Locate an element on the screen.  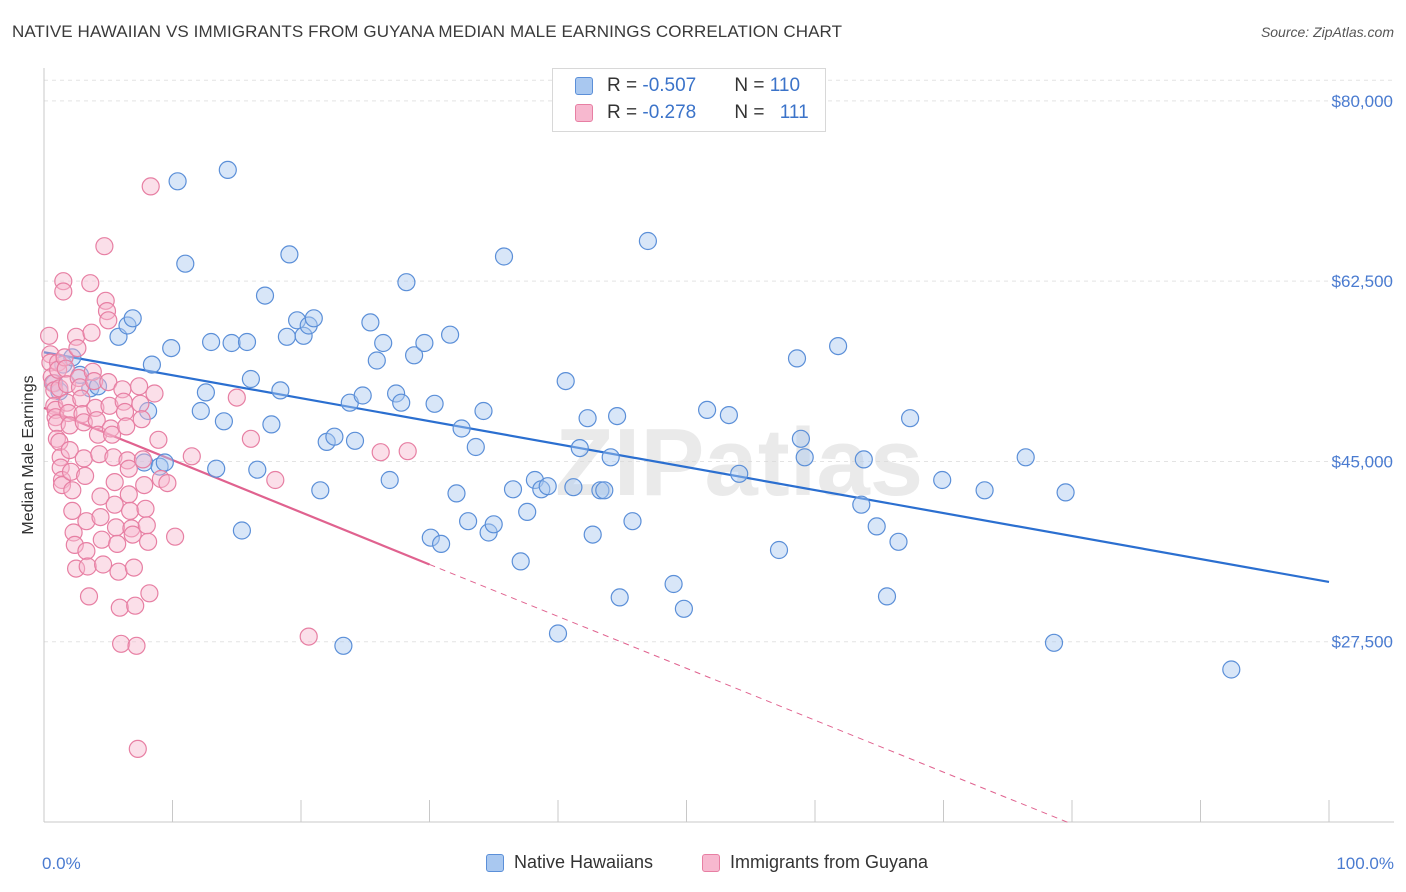
legend-r-label: R = is located at coordinates (625, 112).